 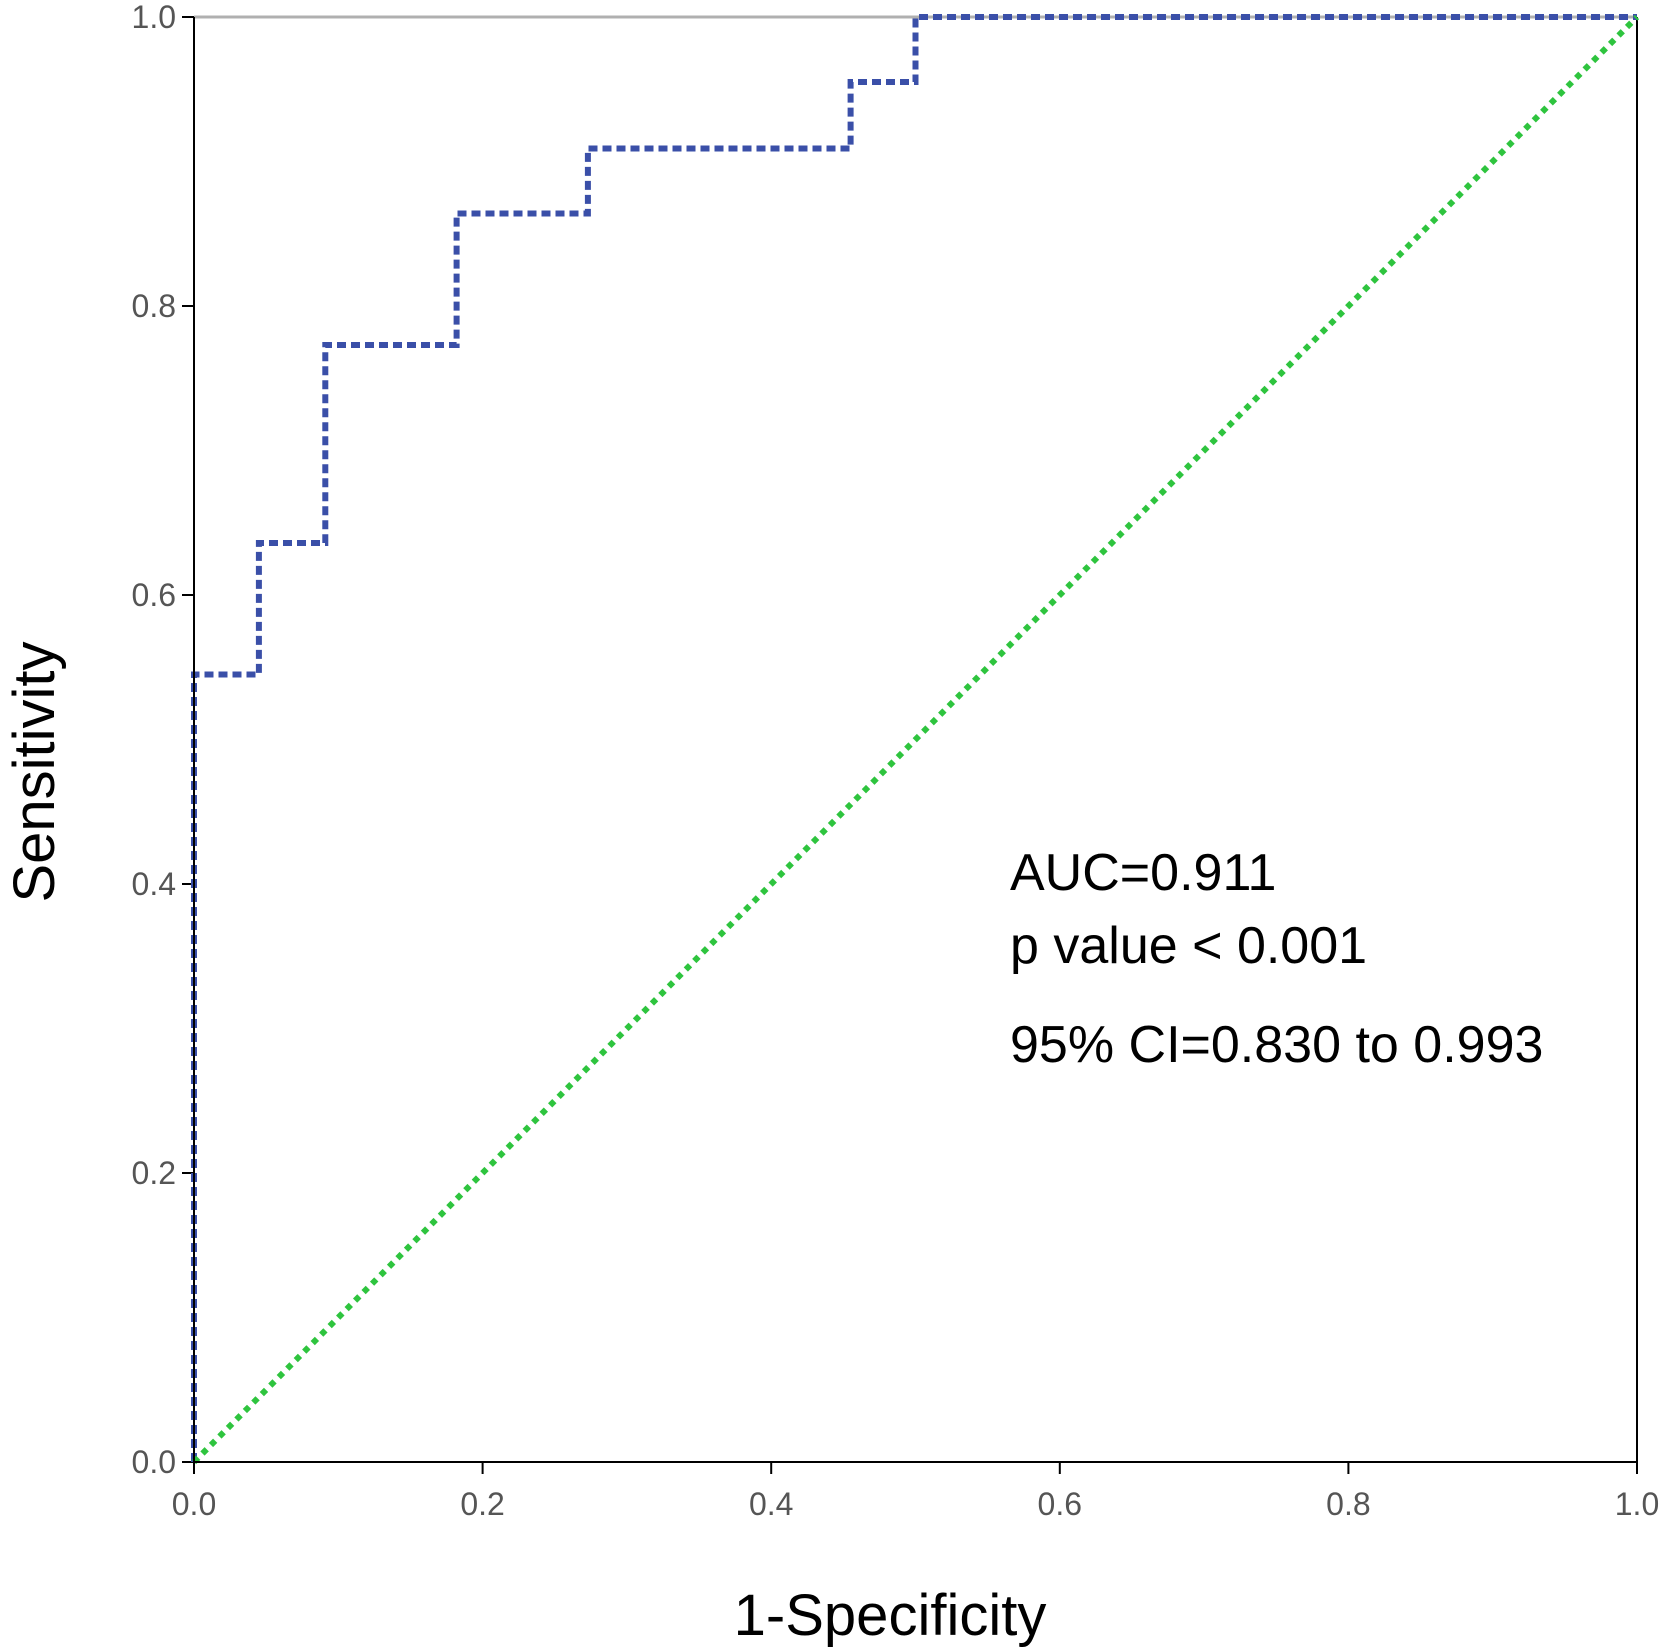 I want to click on x-axis-title: 1-Specificity, so click(x=890, y=1615).